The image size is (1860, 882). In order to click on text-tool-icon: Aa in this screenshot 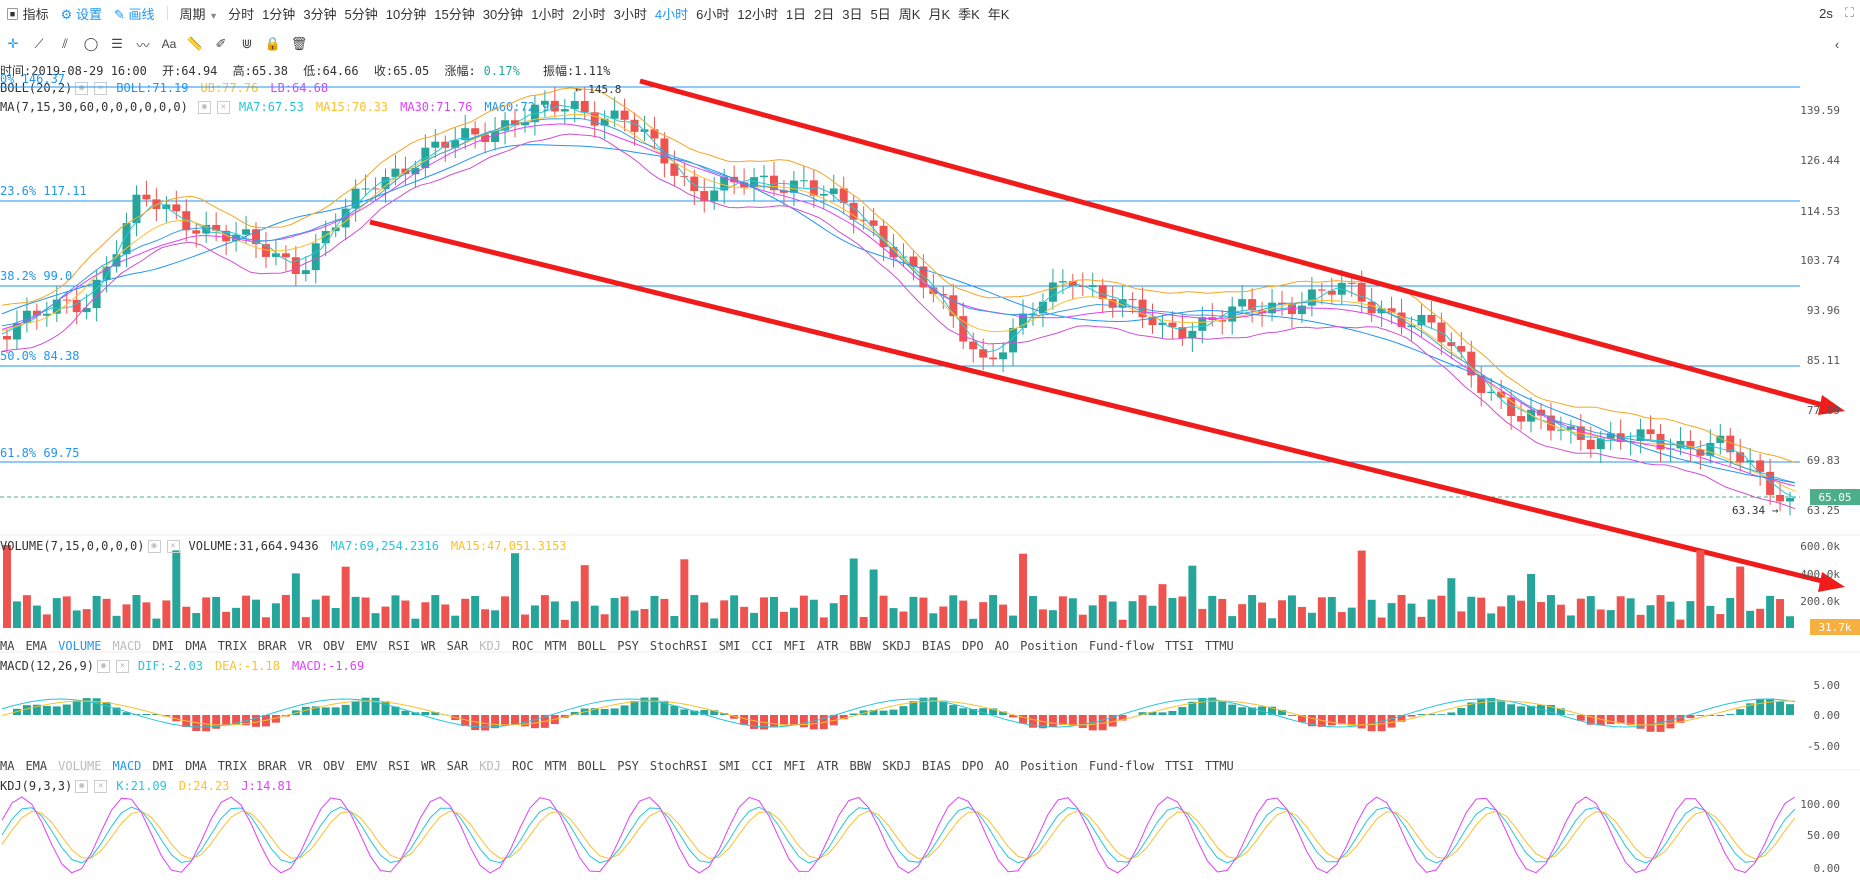, I will do `click(169, 44)`.